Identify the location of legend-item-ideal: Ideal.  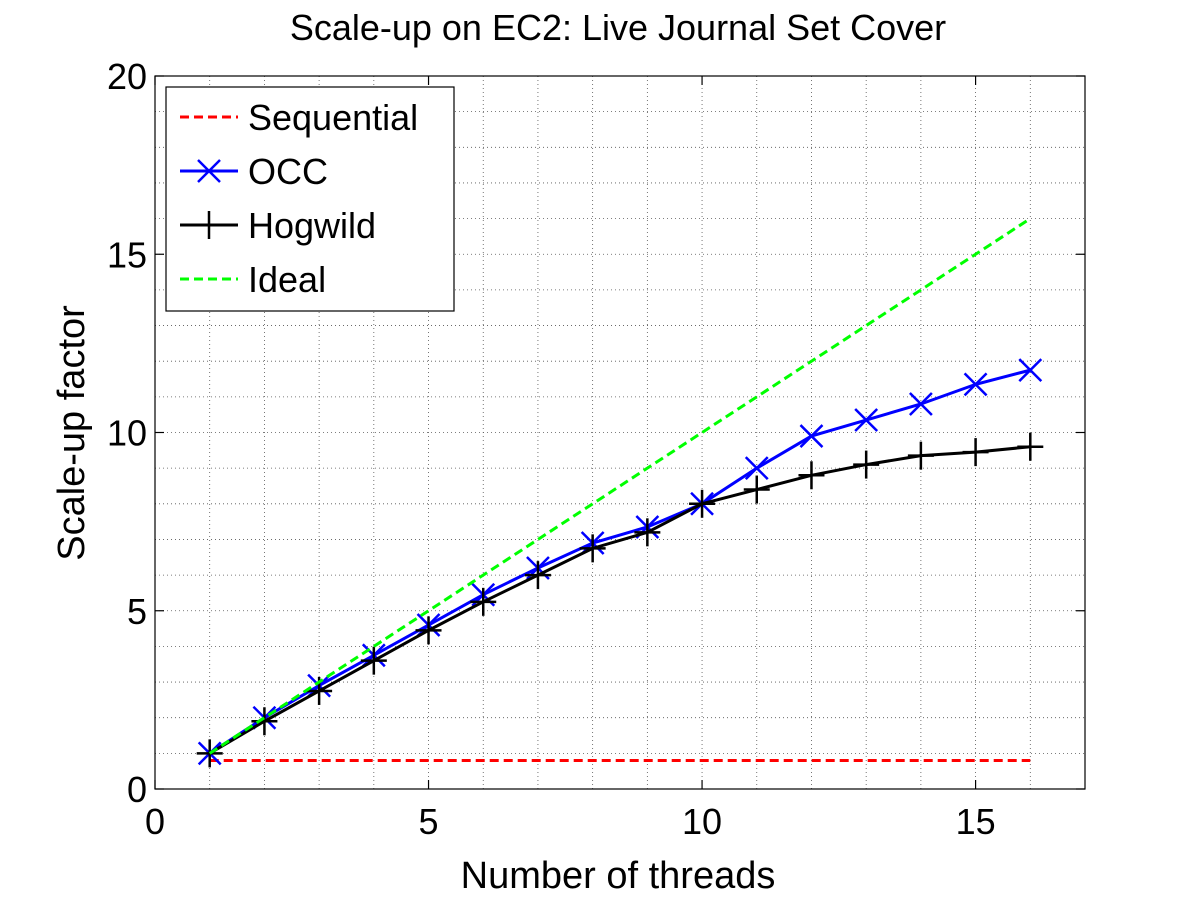
(253, 279).